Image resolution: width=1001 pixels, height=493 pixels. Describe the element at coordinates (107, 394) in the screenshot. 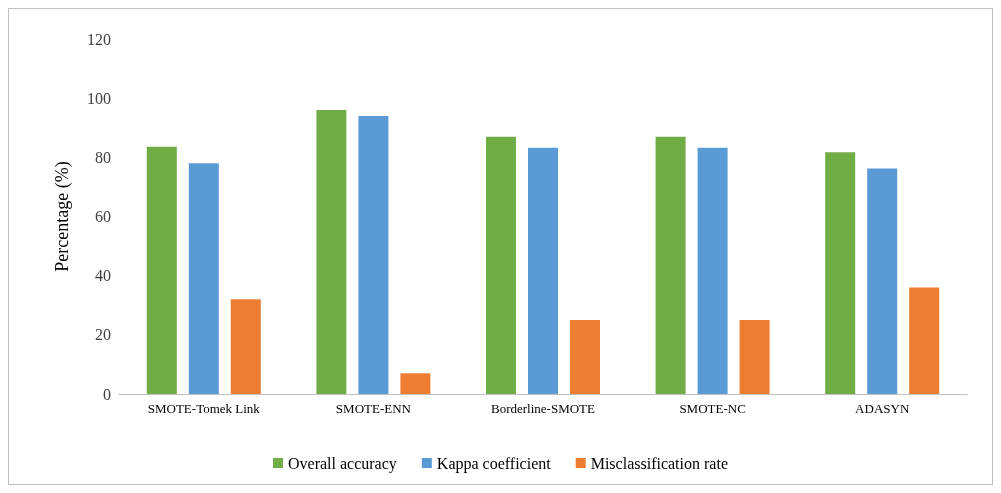

I see `y-tick-label: 0` at that location.